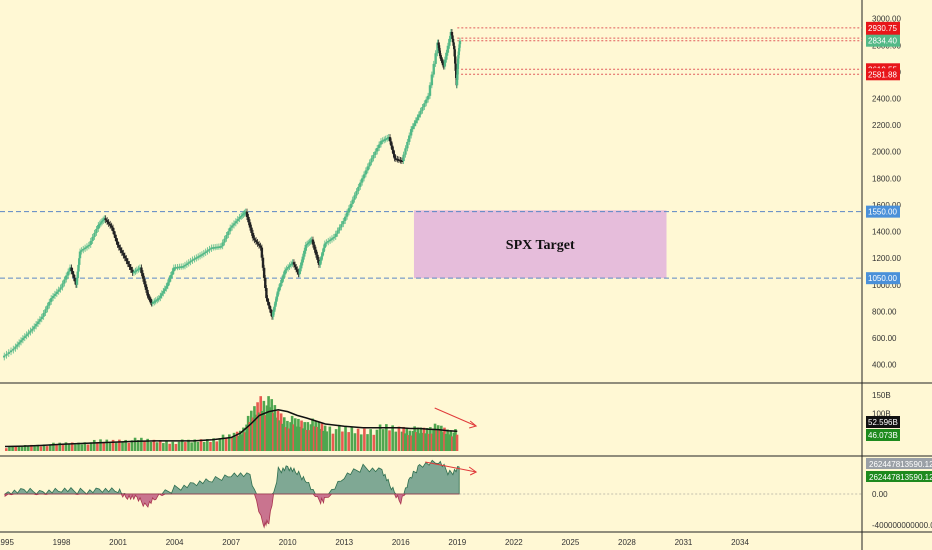 The width and height of the screenshot is (932, 550). Describe the element at coordinates (882, 74) in the screenshot. I see `price-tag-label: 2581.88` at that location.